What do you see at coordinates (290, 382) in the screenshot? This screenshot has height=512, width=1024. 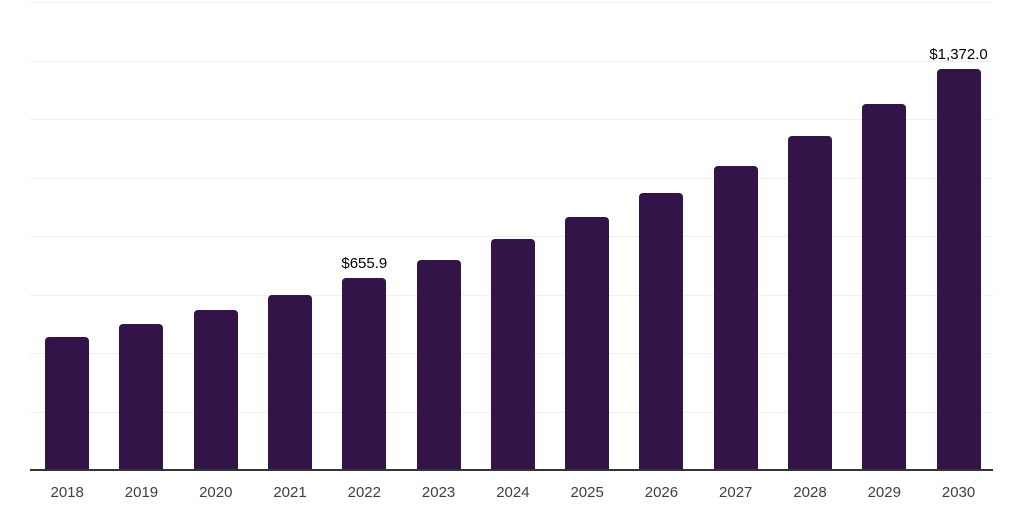 I see `bar-2021` at bounding box center [290, 382].